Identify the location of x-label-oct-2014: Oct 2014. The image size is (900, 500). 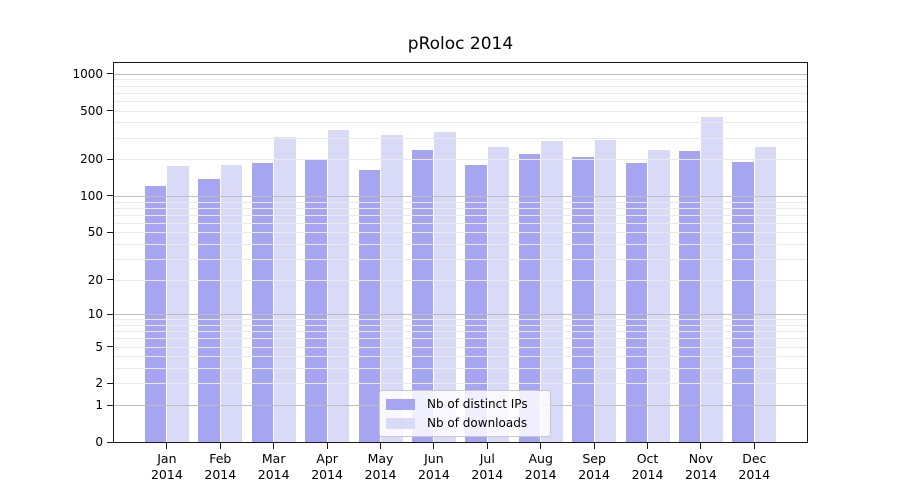
(647, 466).